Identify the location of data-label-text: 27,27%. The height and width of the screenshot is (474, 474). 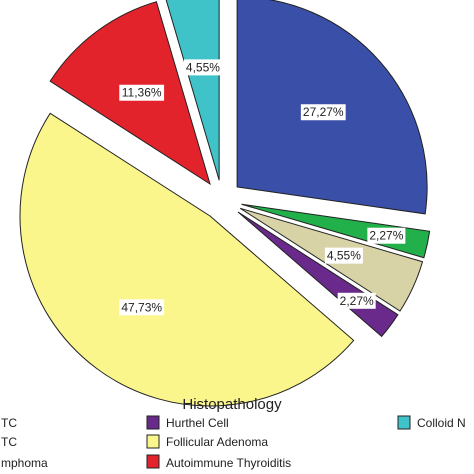
(323, 112).